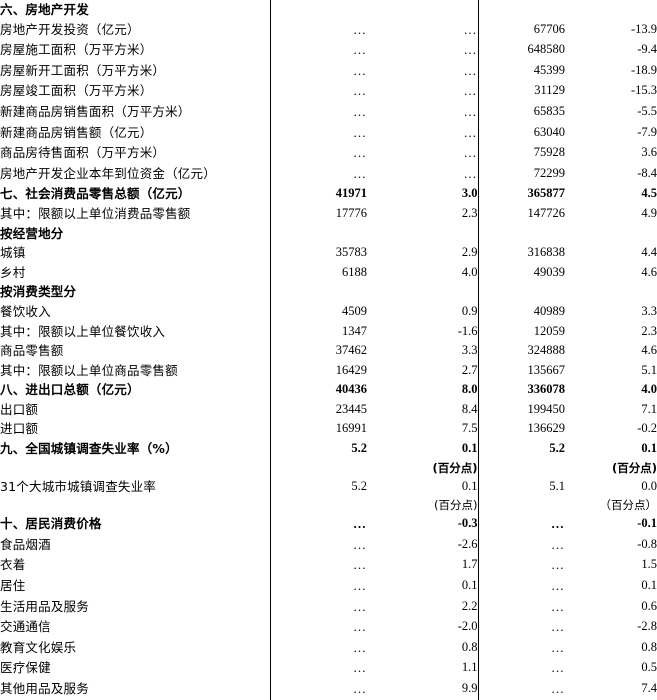  Describe the element at coordinates (611, 312) in the screenshot. I see `value-cumulative-growth: 3.3` at that location.